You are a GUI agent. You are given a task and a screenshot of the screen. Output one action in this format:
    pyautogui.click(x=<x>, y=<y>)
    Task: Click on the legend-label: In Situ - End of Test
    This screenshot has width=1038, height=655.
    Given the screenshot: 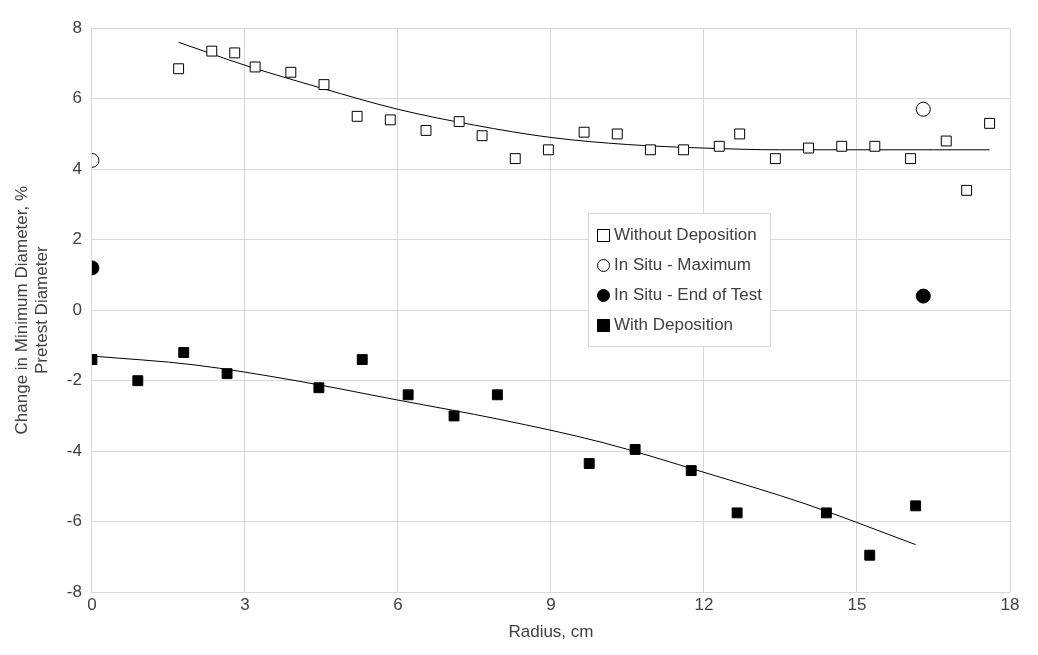 What is the action you would take?
    pyautogui.click(x=688, y=295)
    